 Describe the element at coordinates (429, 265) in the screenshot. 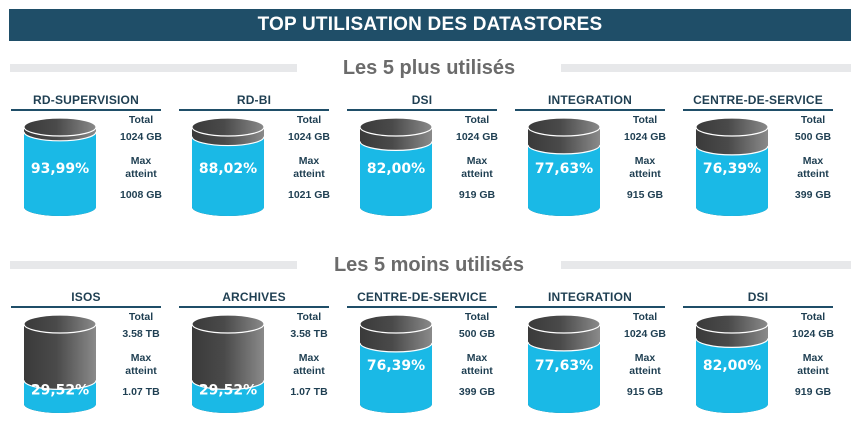

I see `section-title: Les 5 moins utilisés` at that location.